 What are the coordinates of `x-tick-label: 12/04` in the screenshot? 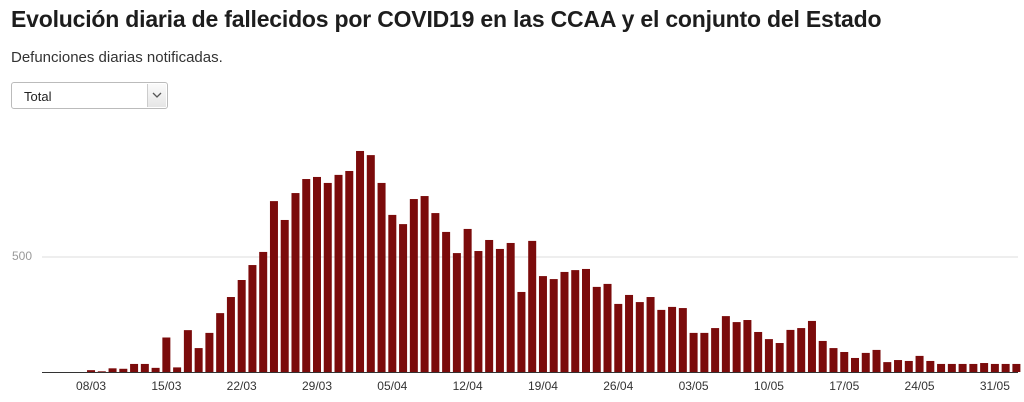 It's located at (468, 386).